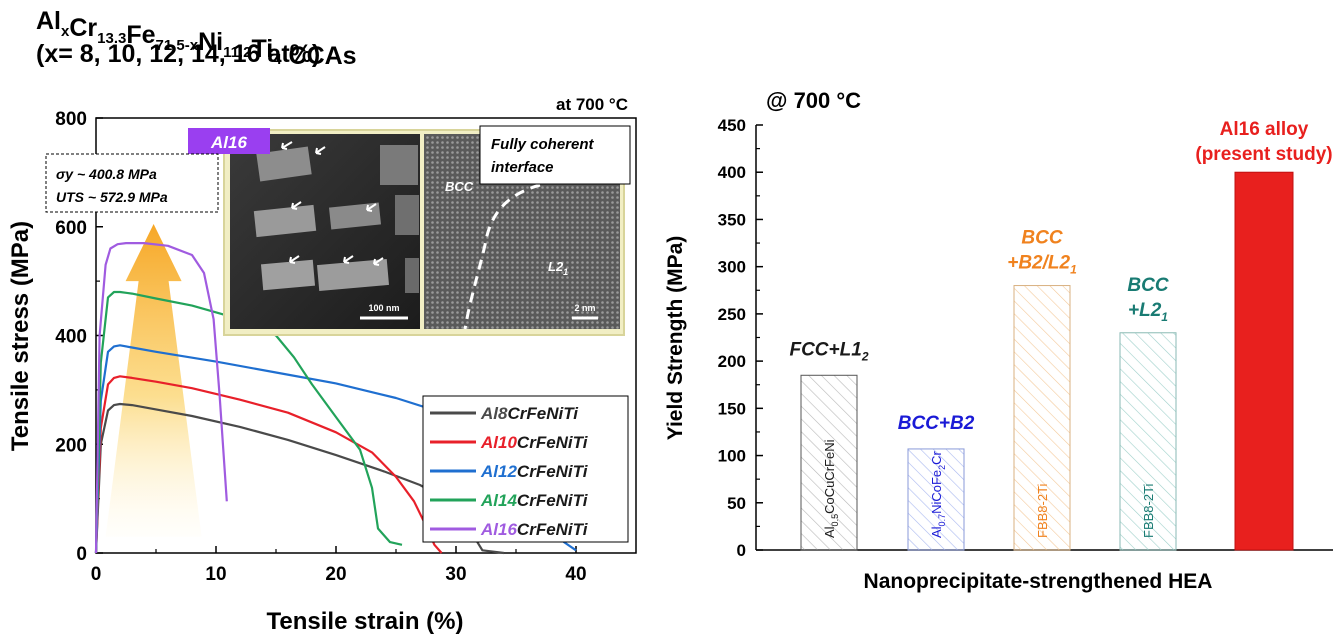 The height and width of the screenshot is (636, 1333). I want to click on phase-label-line2-3: +B2/L21, so click(1042, 265).